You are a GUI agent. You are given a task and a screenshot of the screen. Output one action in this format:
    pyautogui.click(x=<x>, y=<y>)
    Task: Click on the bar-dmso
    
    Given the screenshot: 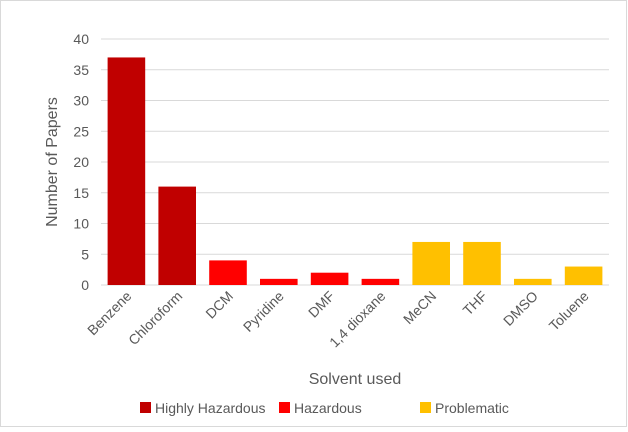 What is the action you would take?
    pyautogui.click(x=533, y=281)
    